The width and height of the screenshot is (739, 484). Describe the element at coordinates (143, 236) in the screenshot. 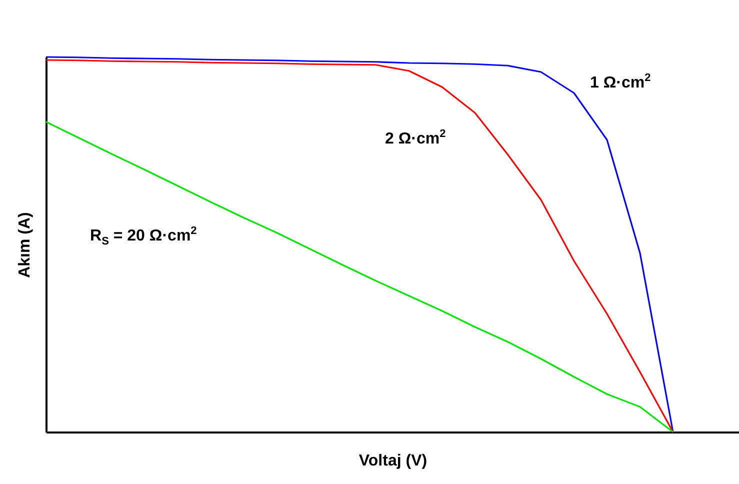

I see `series-label: R$_{S}$ = 20 Ω·cm$^{2}$` at that location.